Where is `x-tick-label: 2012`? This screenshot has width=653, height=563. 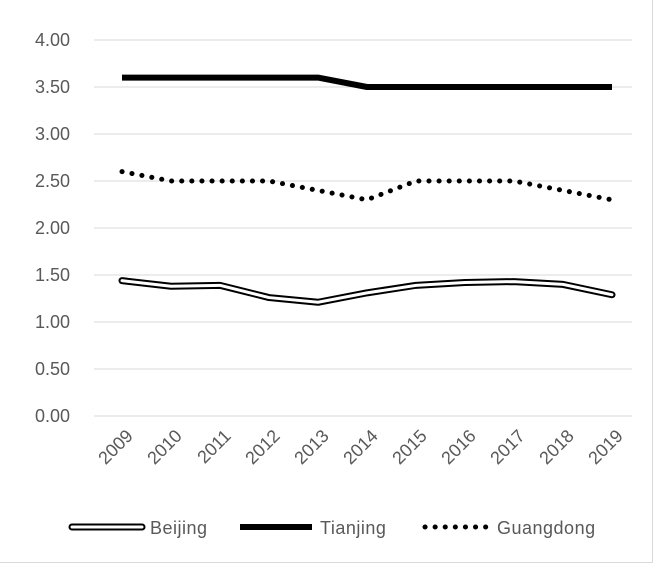
x-tick-label: 2012 is located at coordinates (262, 447).